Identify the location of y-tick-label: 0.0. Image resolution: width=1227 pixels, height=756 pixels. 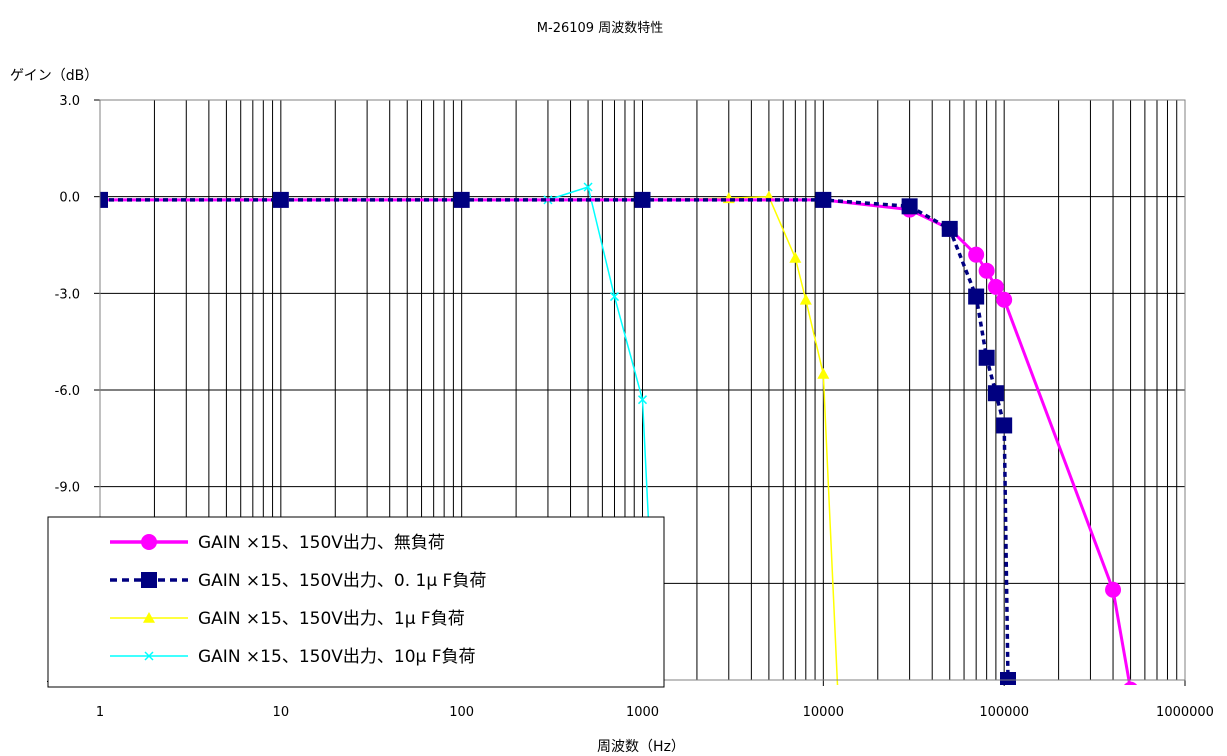
(69, 198).